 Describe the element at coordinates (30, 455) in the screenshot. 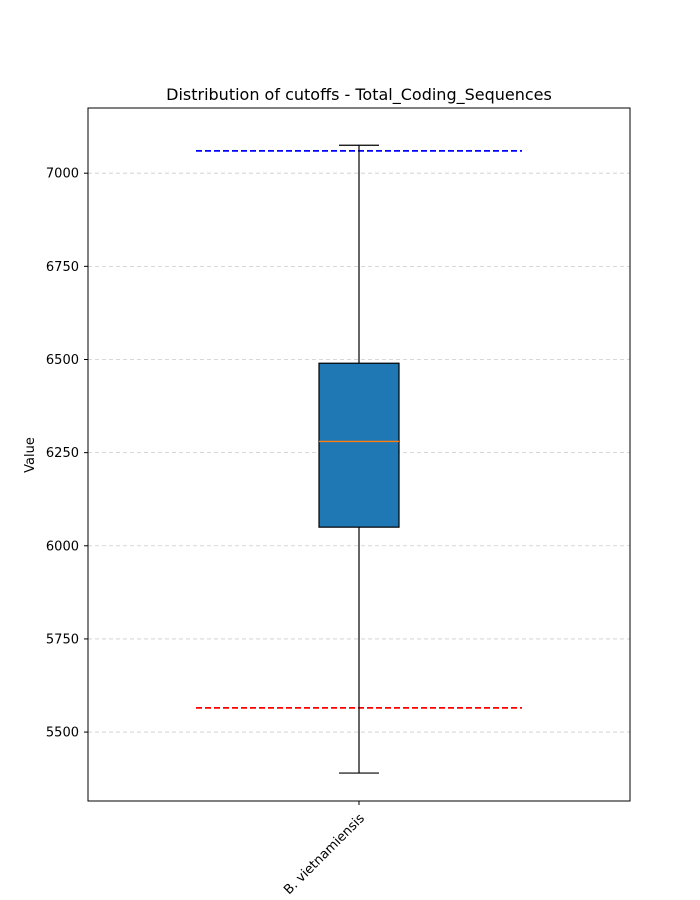

I see `y-axis-label: Value` at that location.